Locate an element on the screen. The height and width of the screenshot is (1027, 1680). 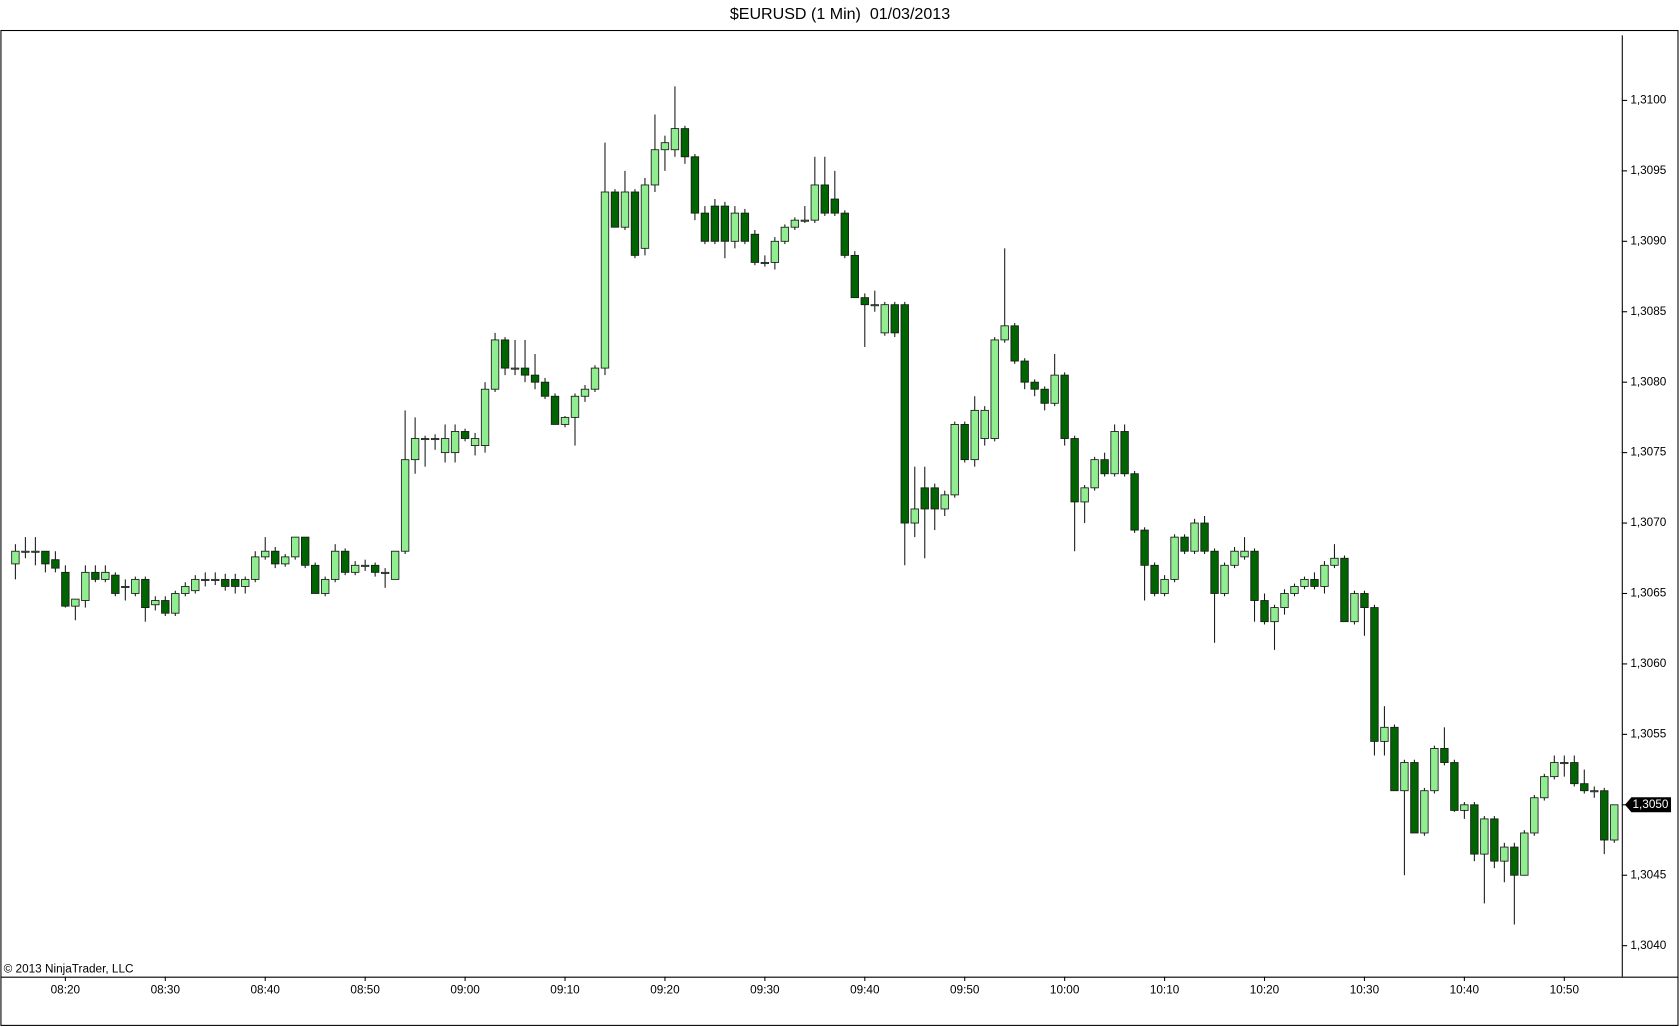
y-tick-label: 1,3095 is located at coordinates (1648, 170).